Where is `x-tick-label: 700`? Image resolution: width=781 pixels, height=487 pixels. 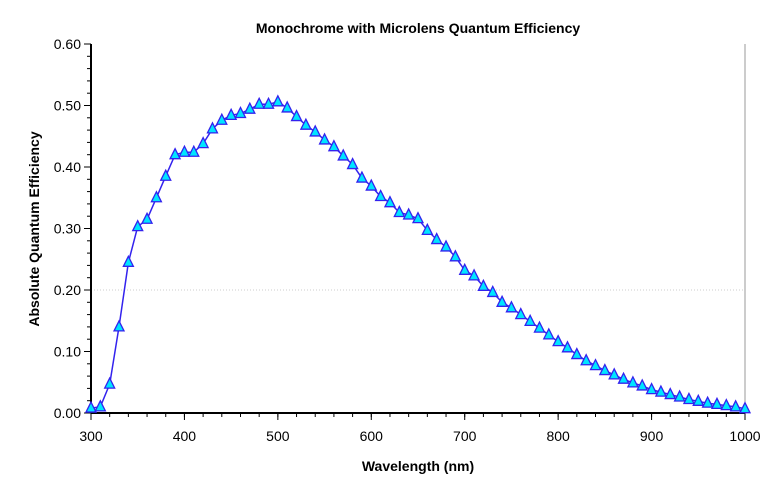
x-tick-label: 700 is located at coordinates (465, 436).